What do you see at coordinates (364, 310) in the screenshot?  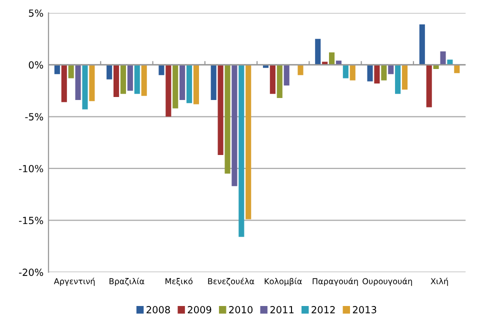 I see `legend-label: 2013` at bounding box center [364, 310].